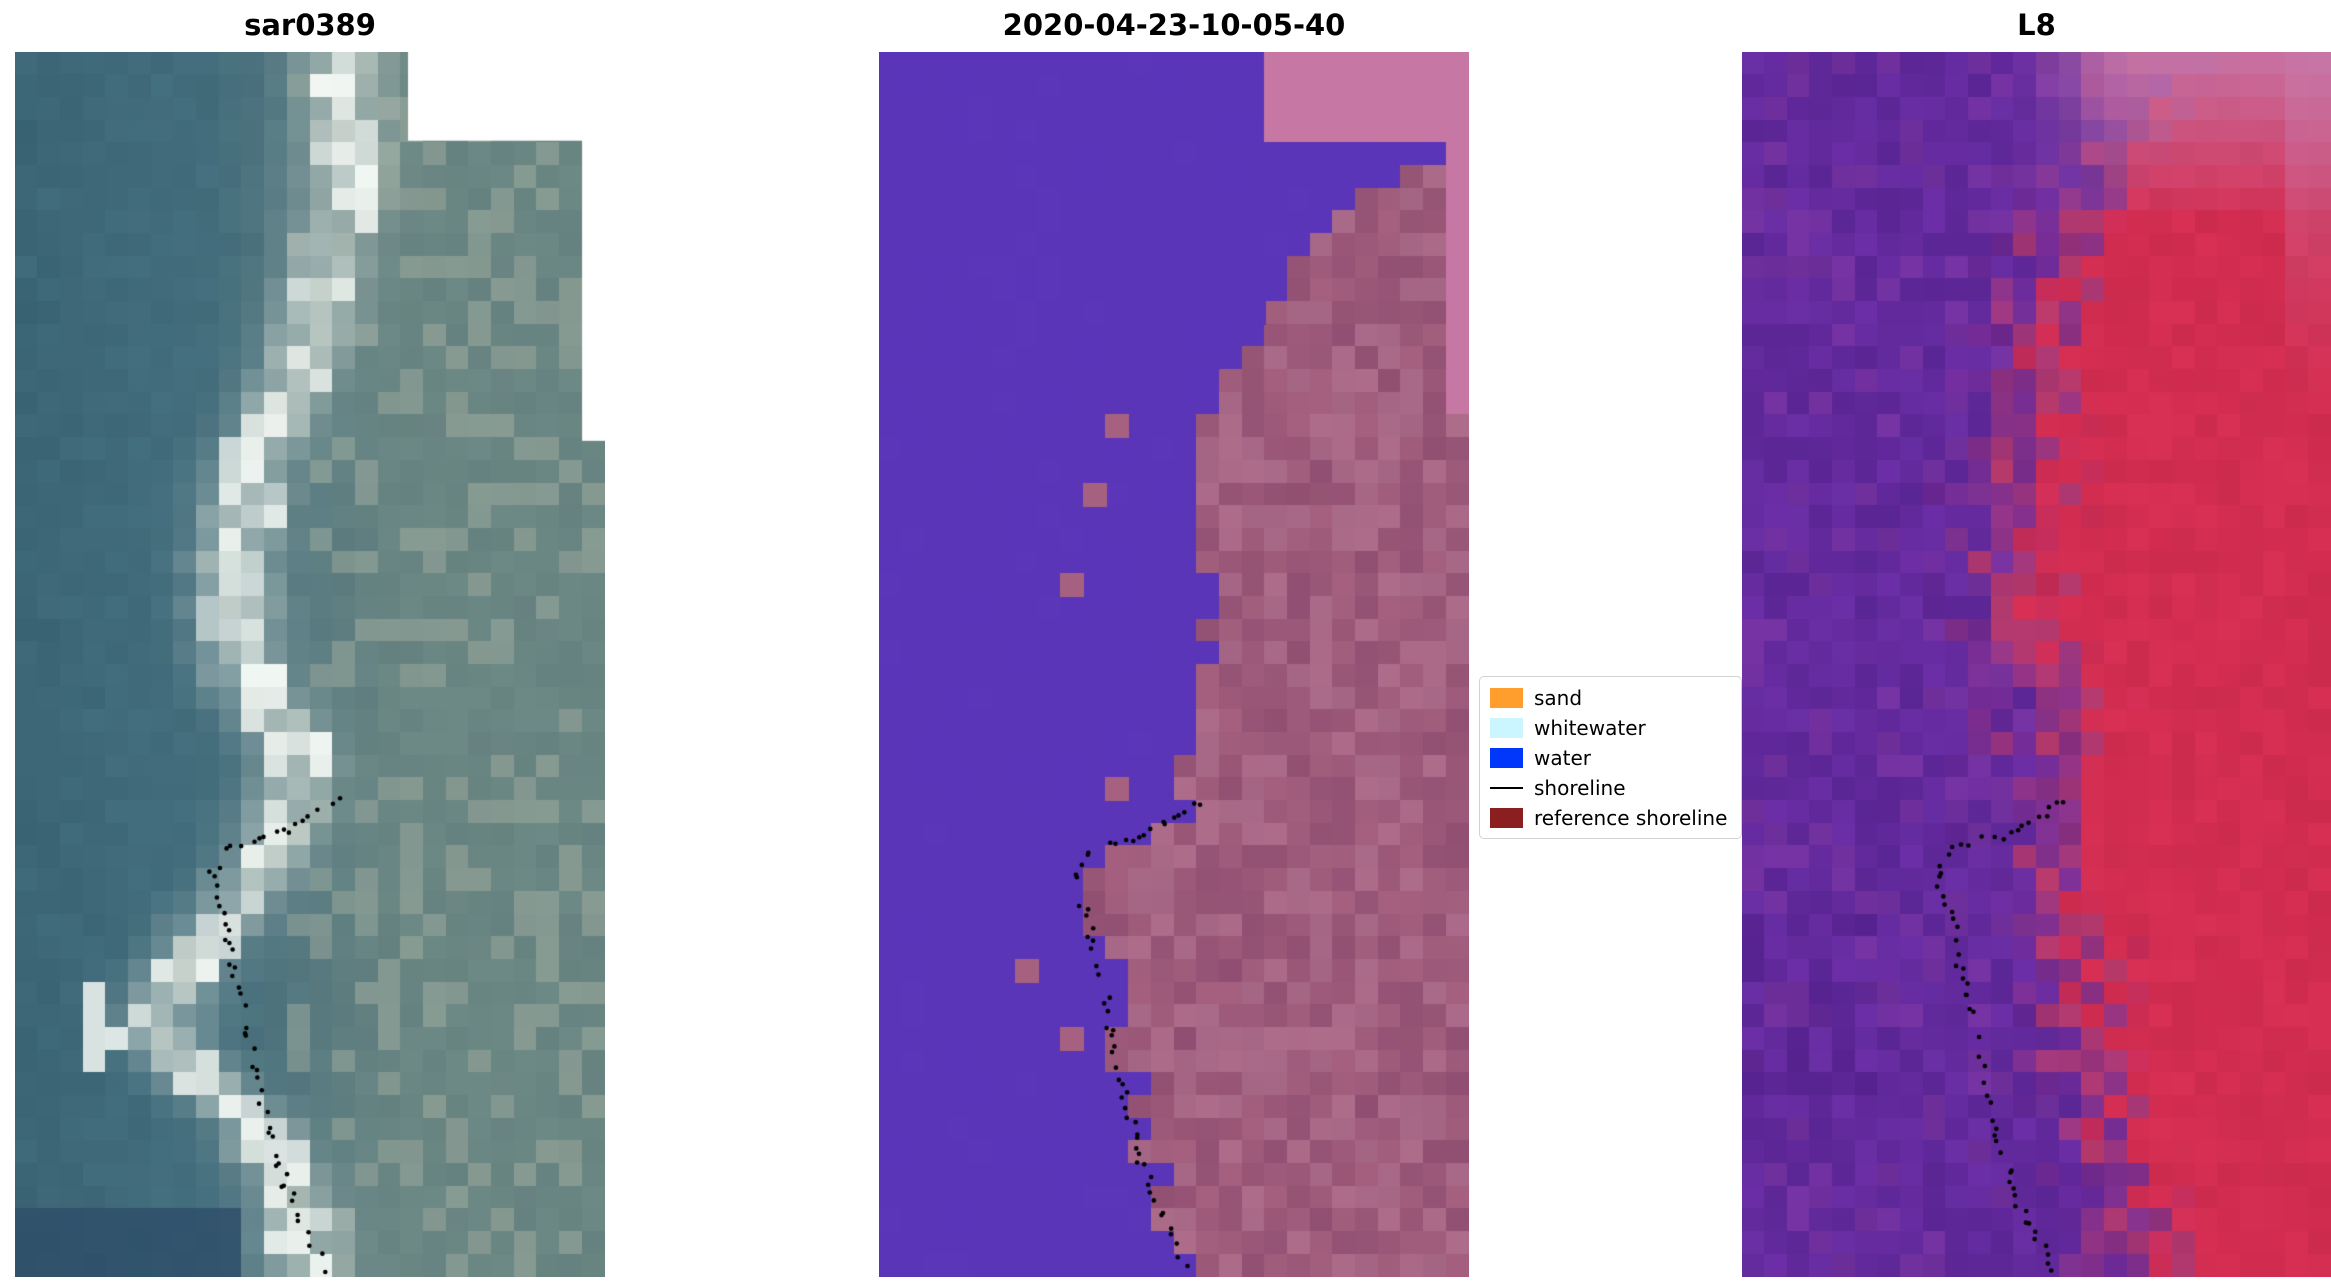 Image resolution: width=2331 pixels, height=1283 pixels. Describe the element at coordinates (1506, 787) in the screenshot. I see `legend-line-shoreline` at that location.